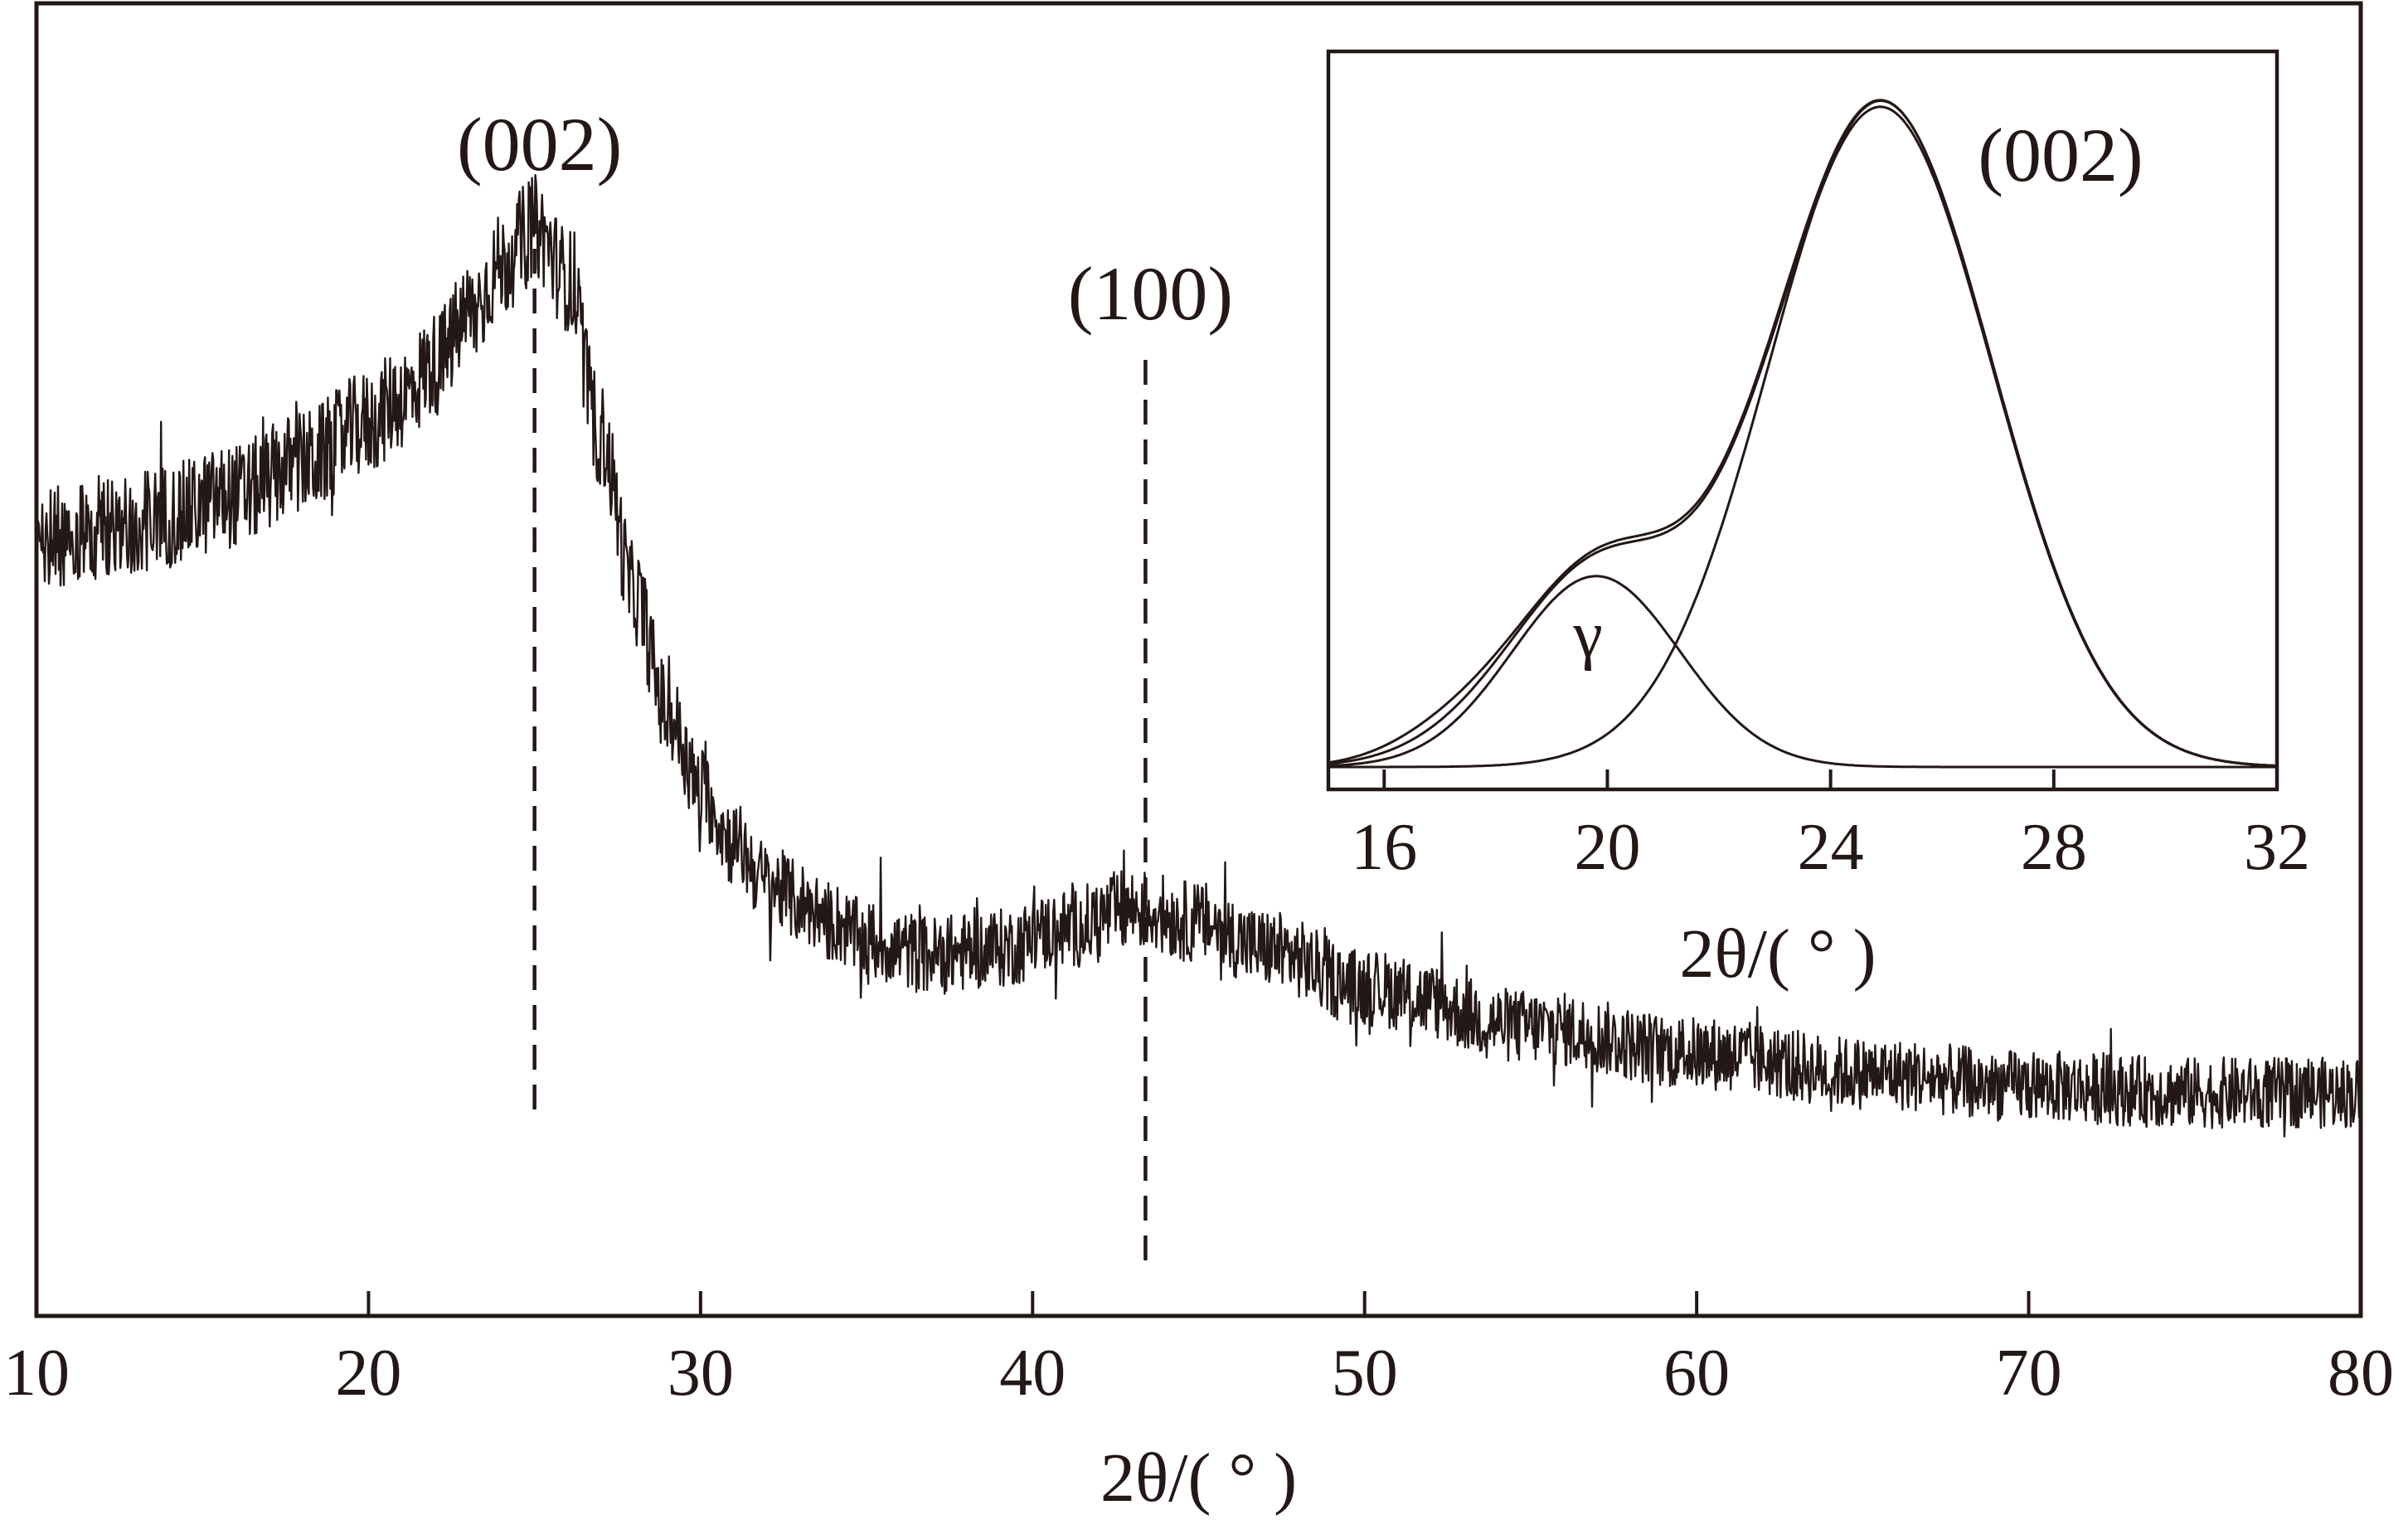 This screenshot has height=1539, width=2408. I want to click on inset-x-tick-label: 32, so click(2277, 847).